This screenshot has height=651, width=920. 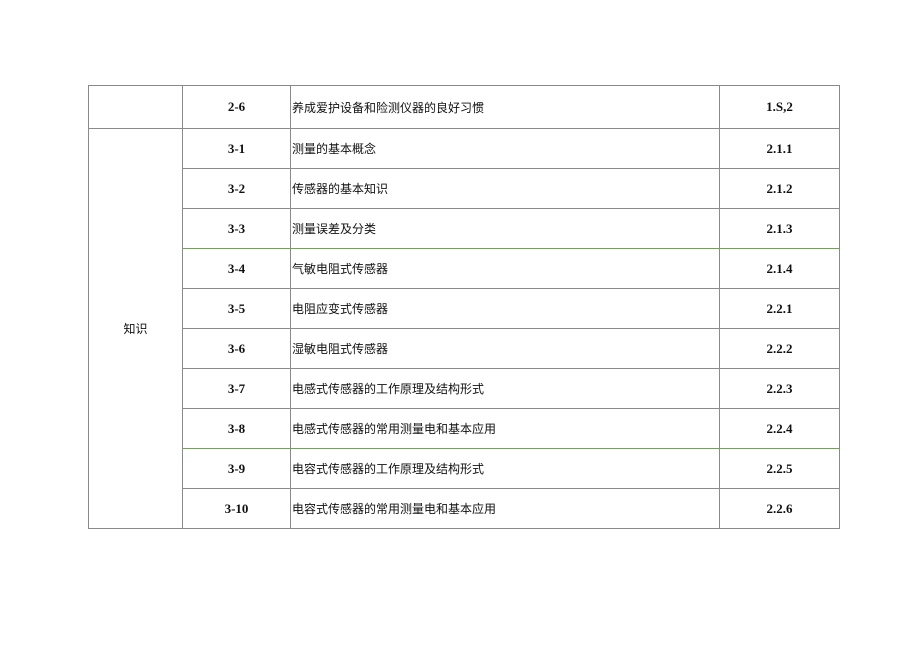 I want to click on table-row: 3-5 电阻应变式传感器 2.2.1, so click(x=464, y=308).